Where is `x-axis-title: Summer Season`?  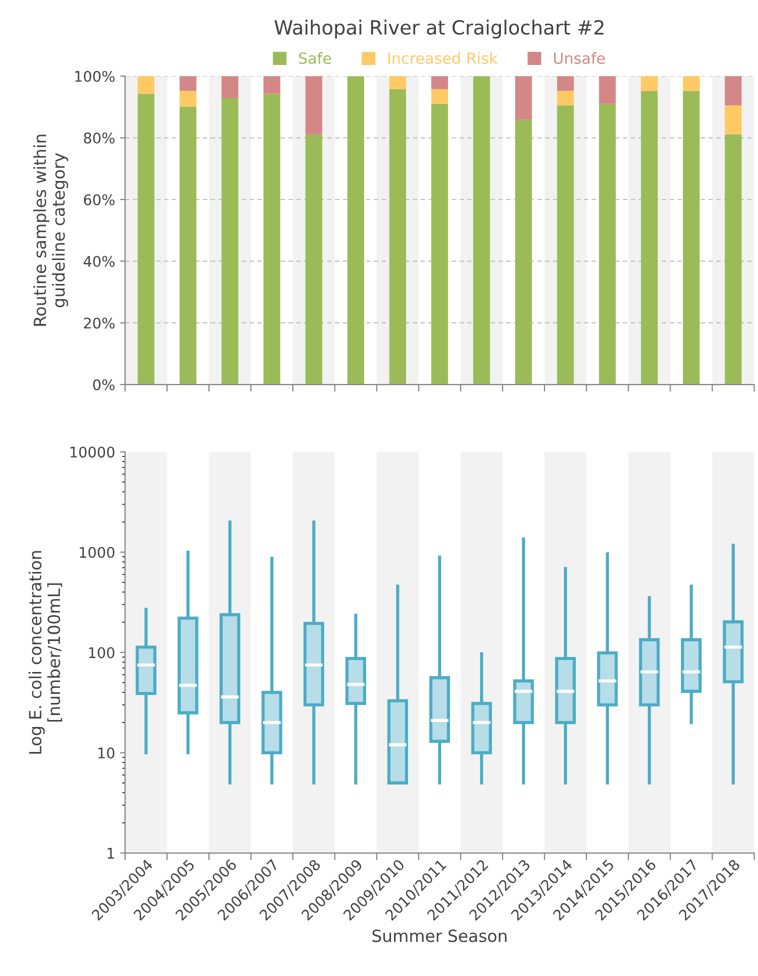 x-axis-title: Summer Season is located at coordinates (439, 936).